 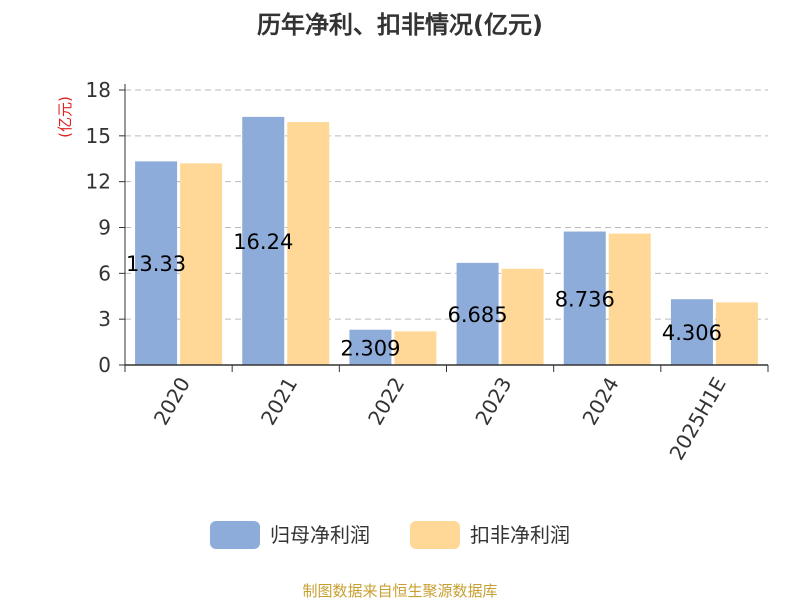 I want to click on x-tick-label: 2021, so click(x=279, y=401).